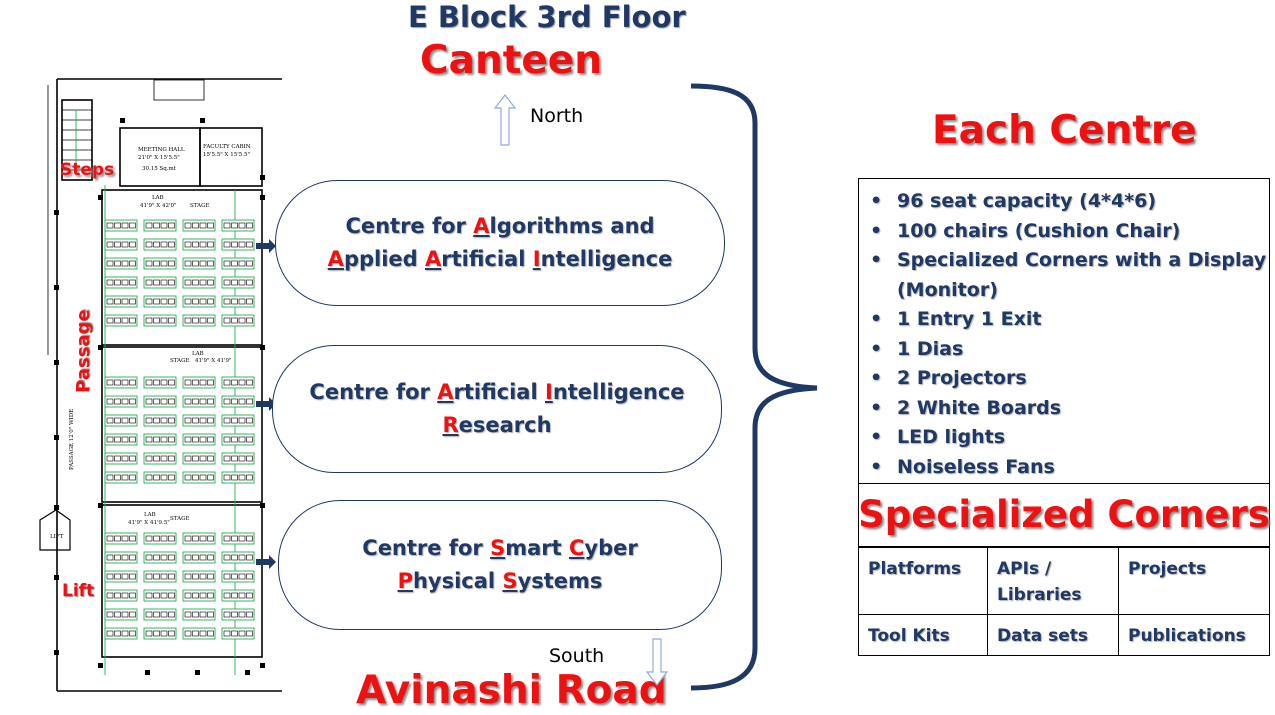 Image resolution: width=1275 pixels, height=715 pixels. What do you see at coordinates (159, 169) in the screenshot?
I see `meeting-hall-area: 30.15 Sq.mt` at bounding box center [159, 169].